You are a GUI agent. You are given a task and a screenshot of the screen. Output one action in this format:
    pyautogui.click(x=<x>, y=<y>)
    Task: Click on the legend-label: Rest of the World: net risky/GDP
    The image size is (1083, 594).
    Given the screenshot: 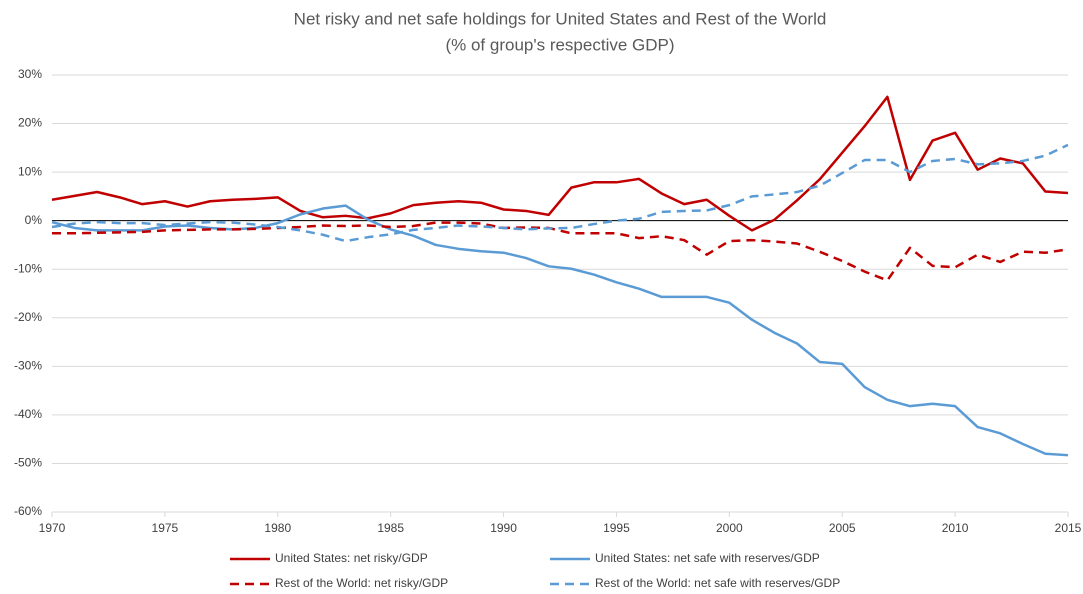 What is the action you would take?
    pyautogui.click(x=361, y=583)
    